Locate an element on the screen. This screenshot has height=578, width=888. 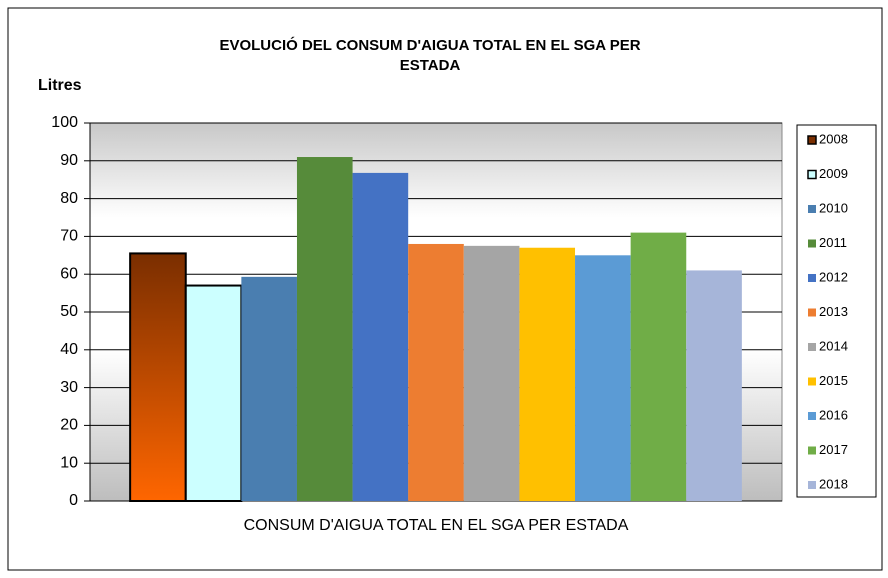
legend-label: 2010 is located at coordinates (833, 207).